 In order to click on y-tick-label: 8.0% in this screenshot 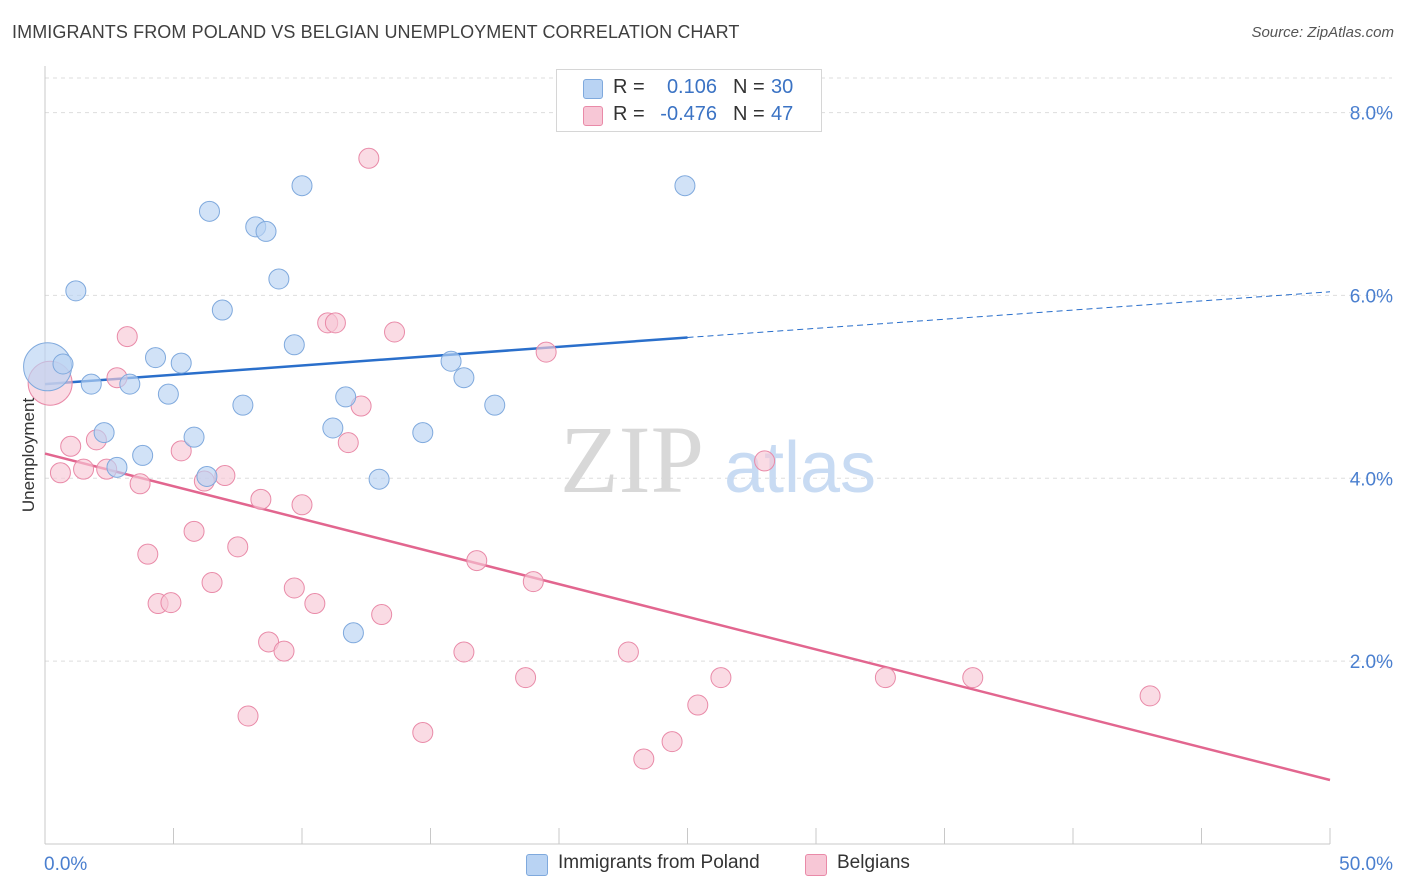, I will do `click(1371, 114)`.